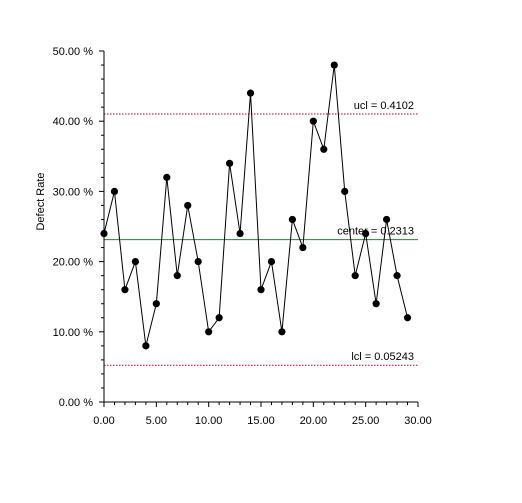  What do you see at coordinates (156, 421) in the screenshot?
I see `x-tick-label: 5.00` at bounding box center [156, 421].